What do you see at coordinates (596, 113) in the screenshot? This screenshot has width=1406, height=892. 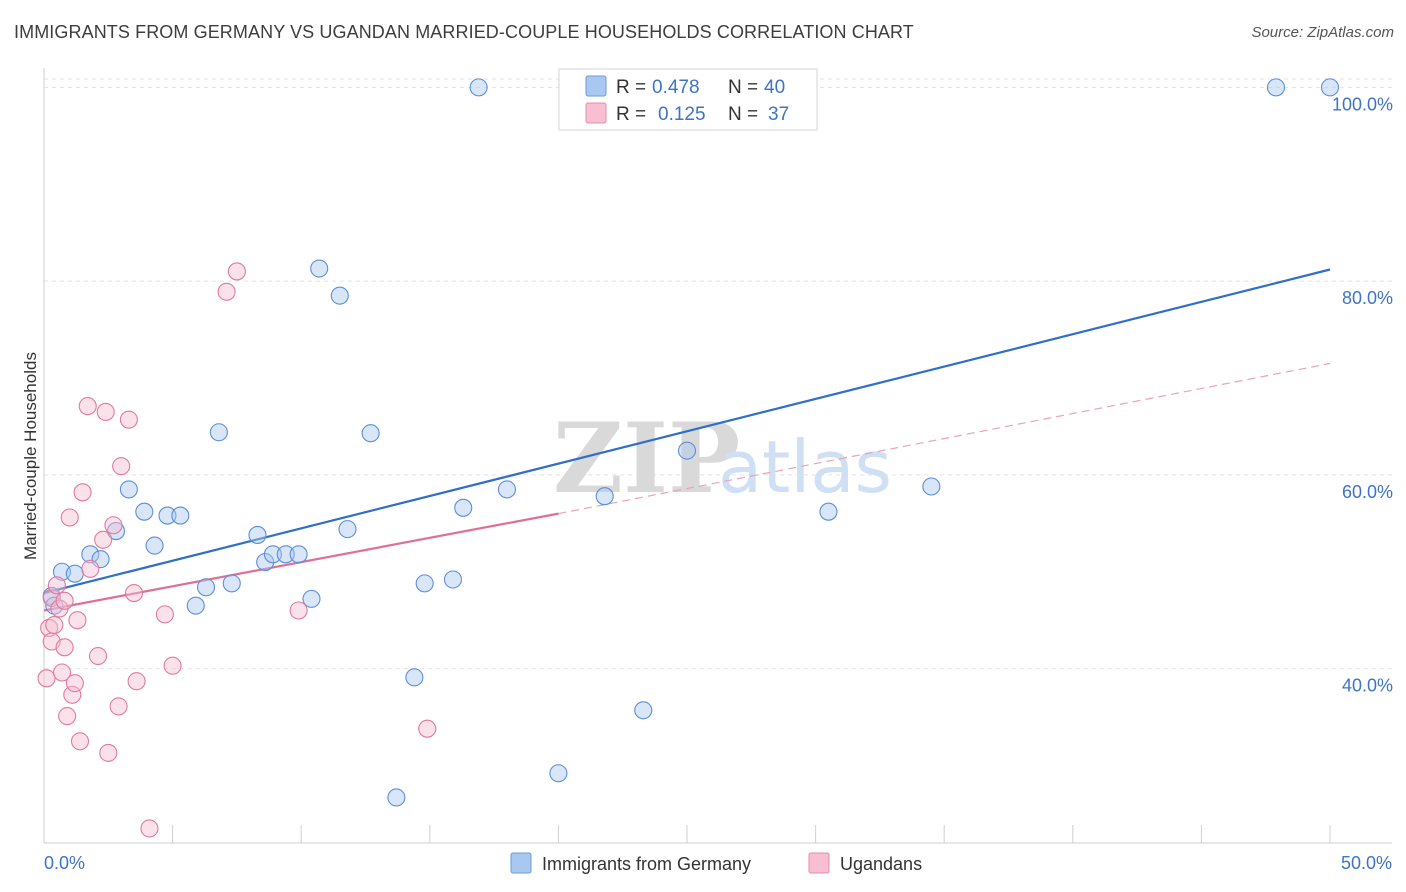 I see `legend-swatch-ugandans` at bounding box center [596, 113].